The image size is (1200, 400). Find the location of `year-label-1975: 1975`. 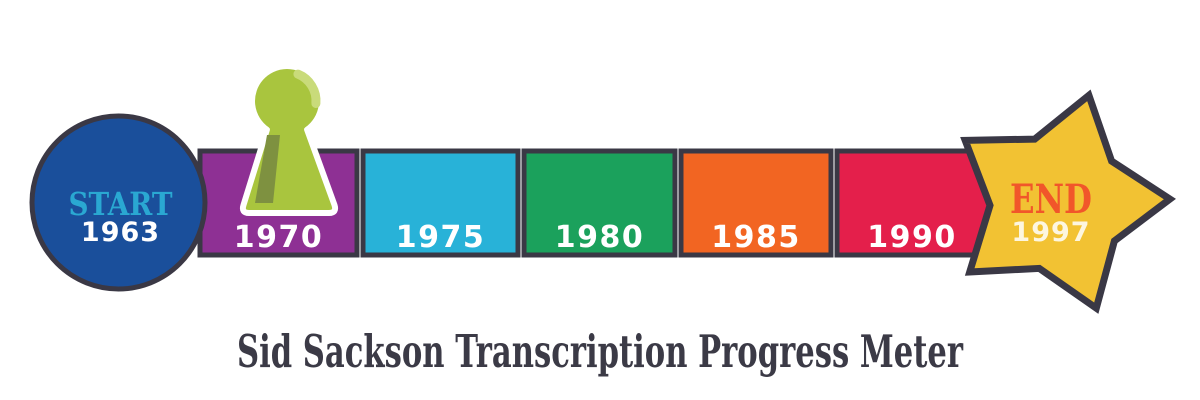

year-label-1975: 1975 is located at coordinates (441, 237).